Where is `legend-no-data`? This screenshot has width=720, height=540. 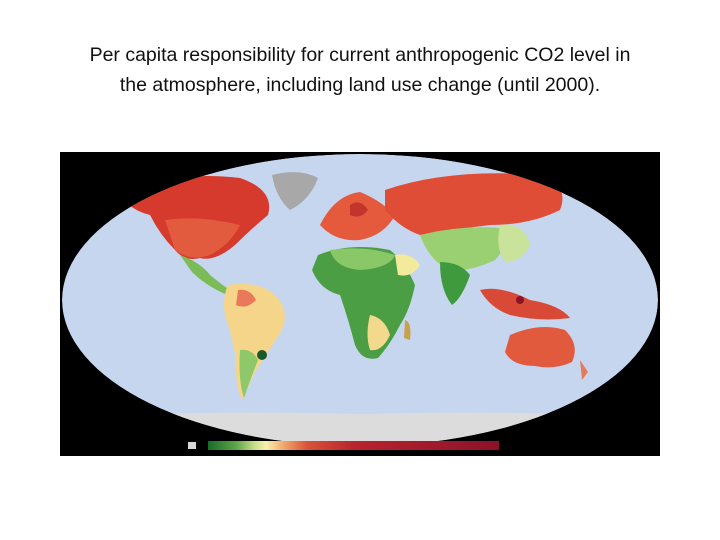 legend-no-data is located at coordinates (192, 445).